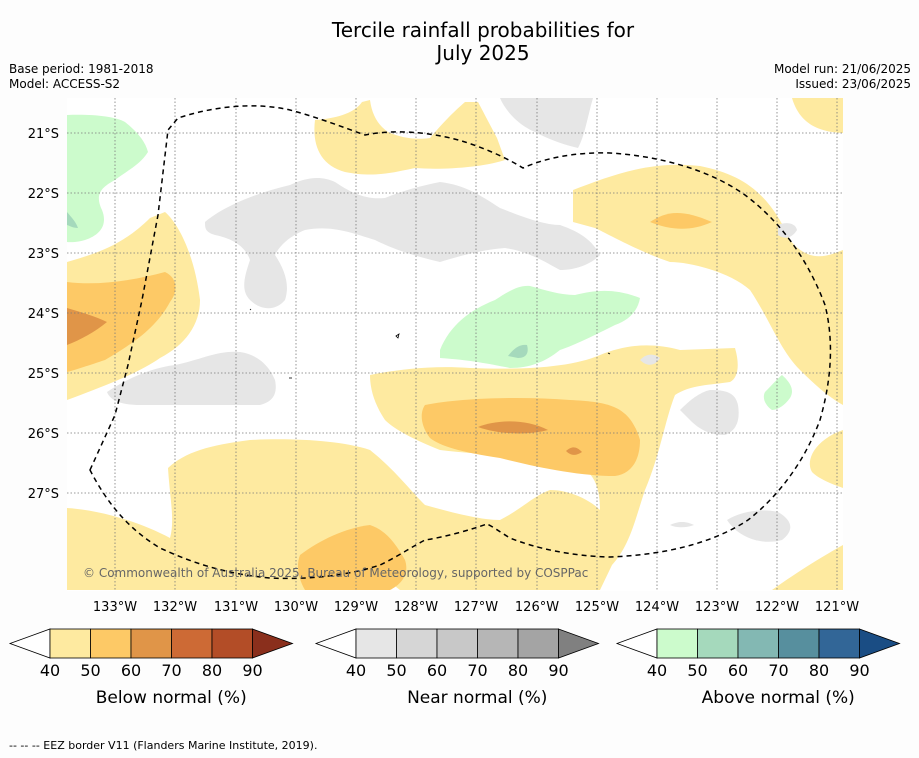 The image size is (919, 758). I want to click on lat-label: 22°S, so click(43, 194).